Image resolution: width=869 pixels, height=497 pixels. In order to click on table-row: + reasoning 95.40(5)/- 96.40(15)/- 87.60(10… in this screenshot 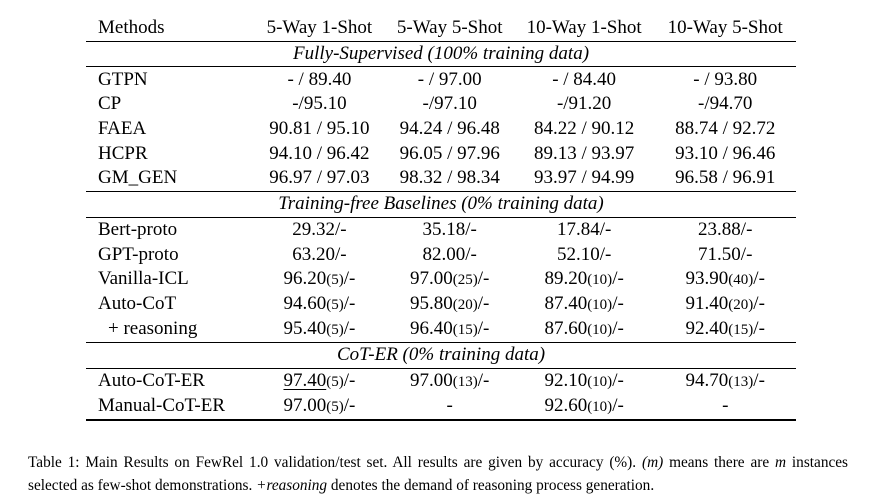, I will do `click(441, 330)`.